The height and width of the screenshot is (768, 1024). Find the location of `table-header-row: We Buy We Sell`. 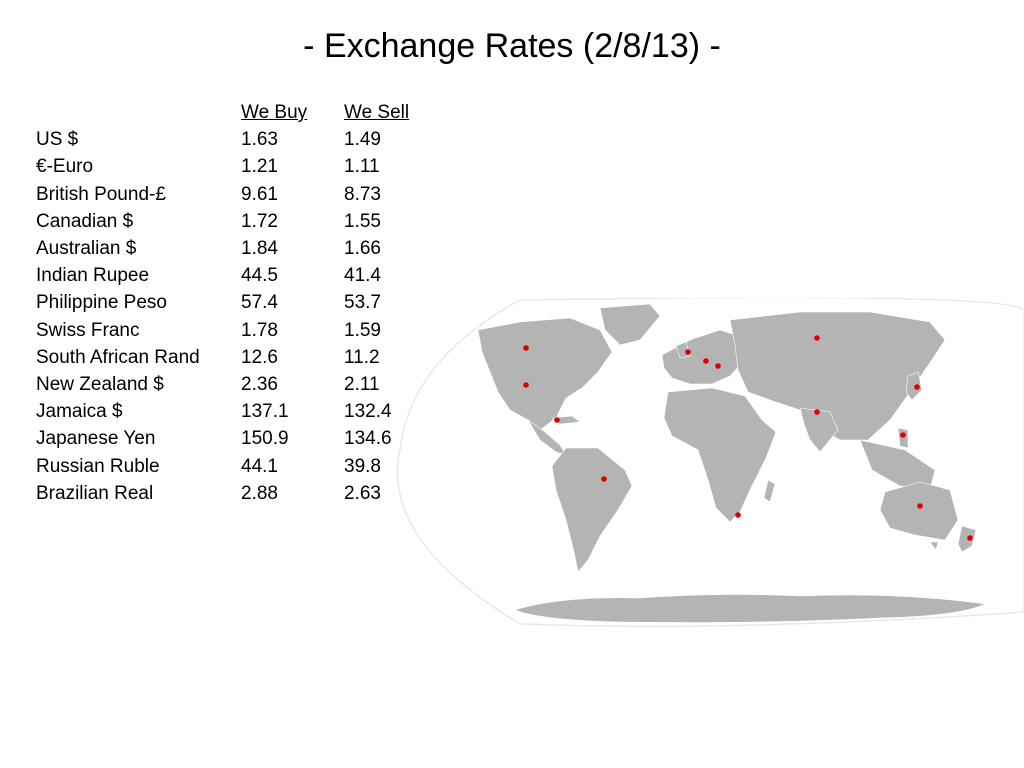

table-header-row: We Buy We Sell is located at coordinates (228, 112).